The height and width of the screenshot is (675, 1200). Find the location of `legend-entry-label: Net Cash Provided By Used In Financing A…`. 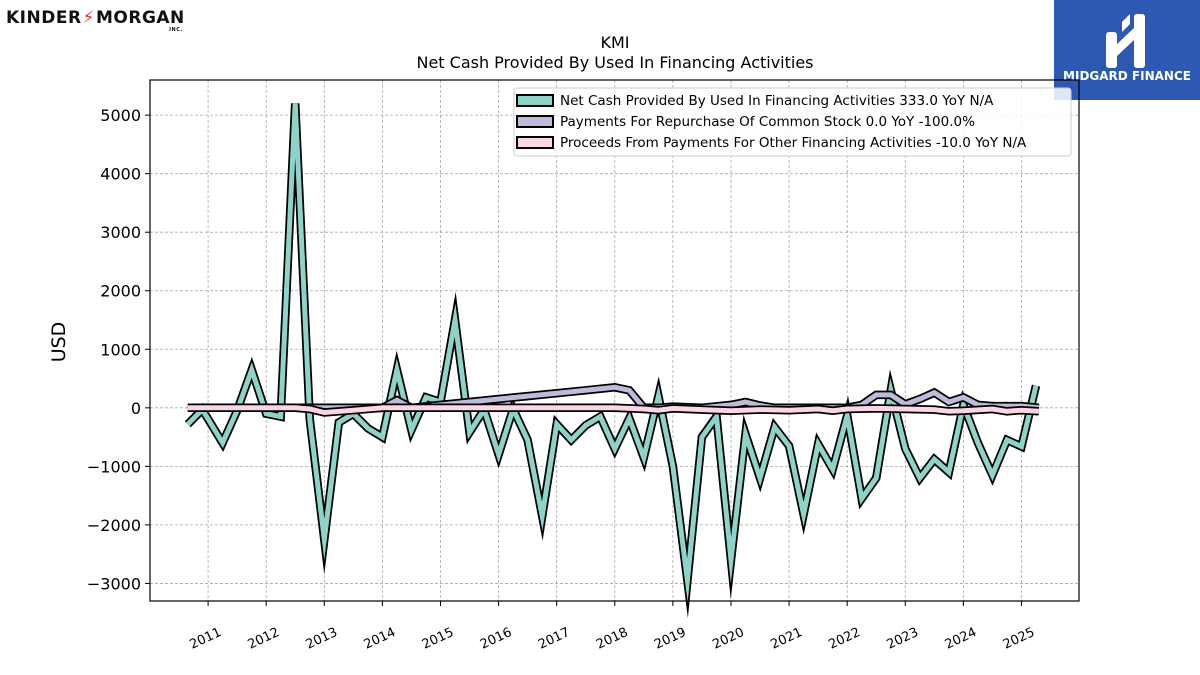

legend-entry-label: Net Cash Provided By Used In Financing A… is located at coordinates (777, 101).